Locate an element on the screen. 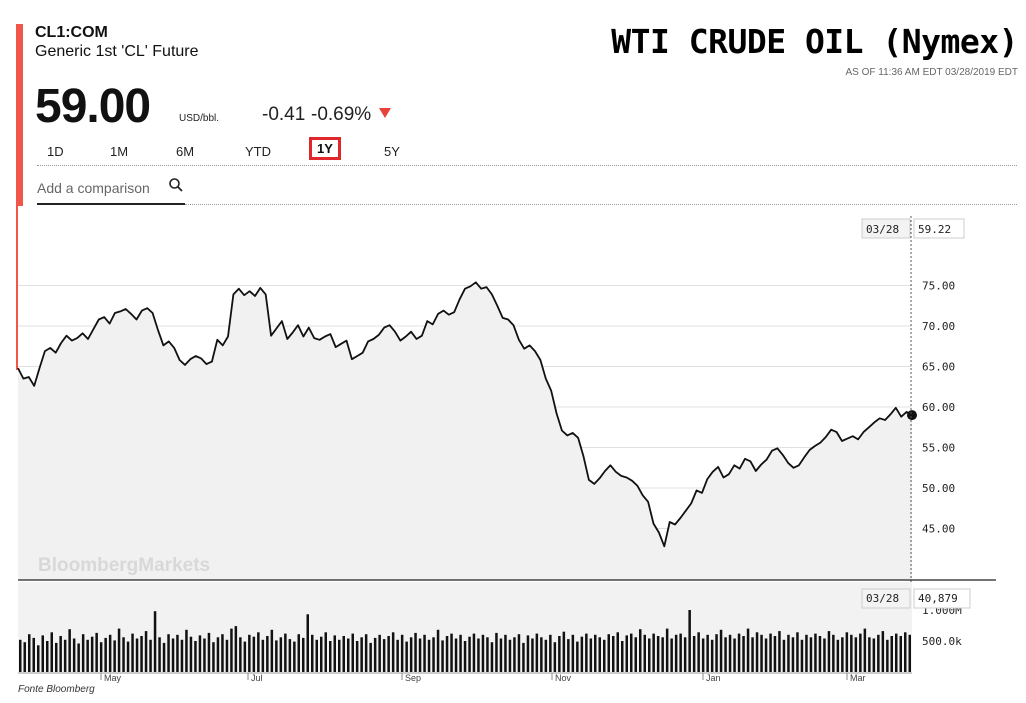 The height and width of the screenshot is (703, 1026). x-tick-label: Jan is located at coordinates (713, 678).